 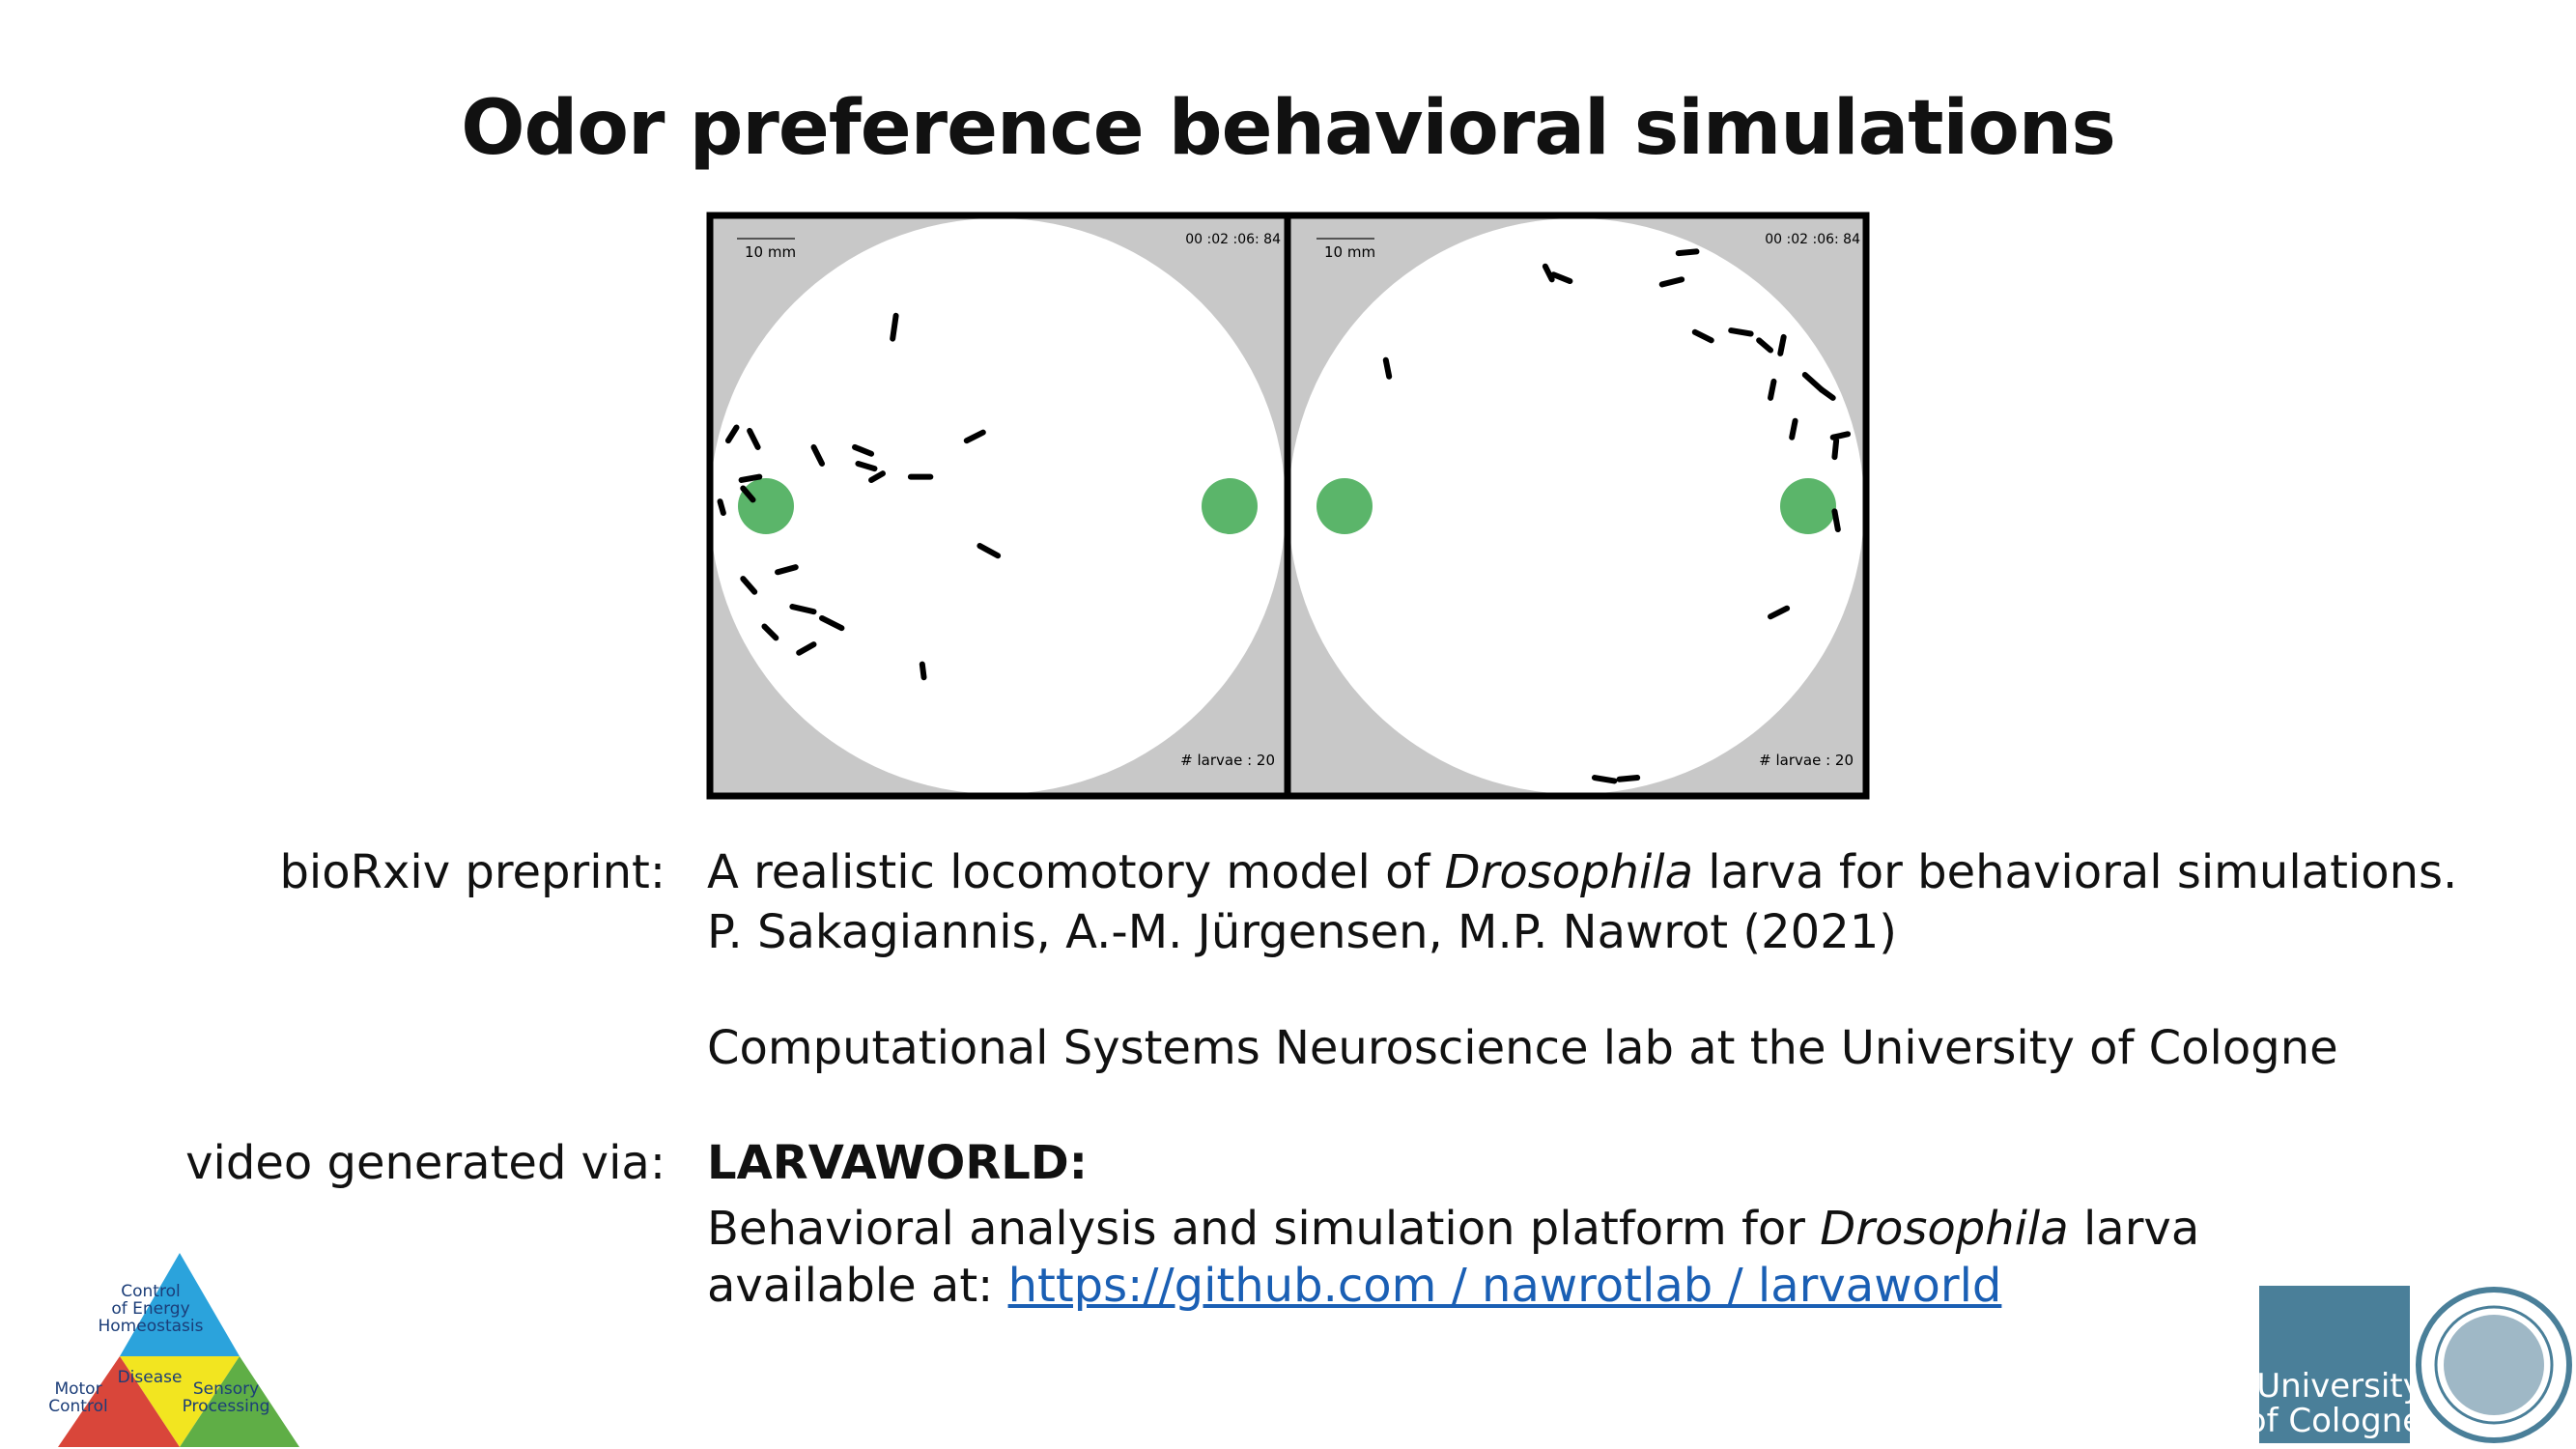 I want to click on triangle-center, so click(x=180, y=1401).